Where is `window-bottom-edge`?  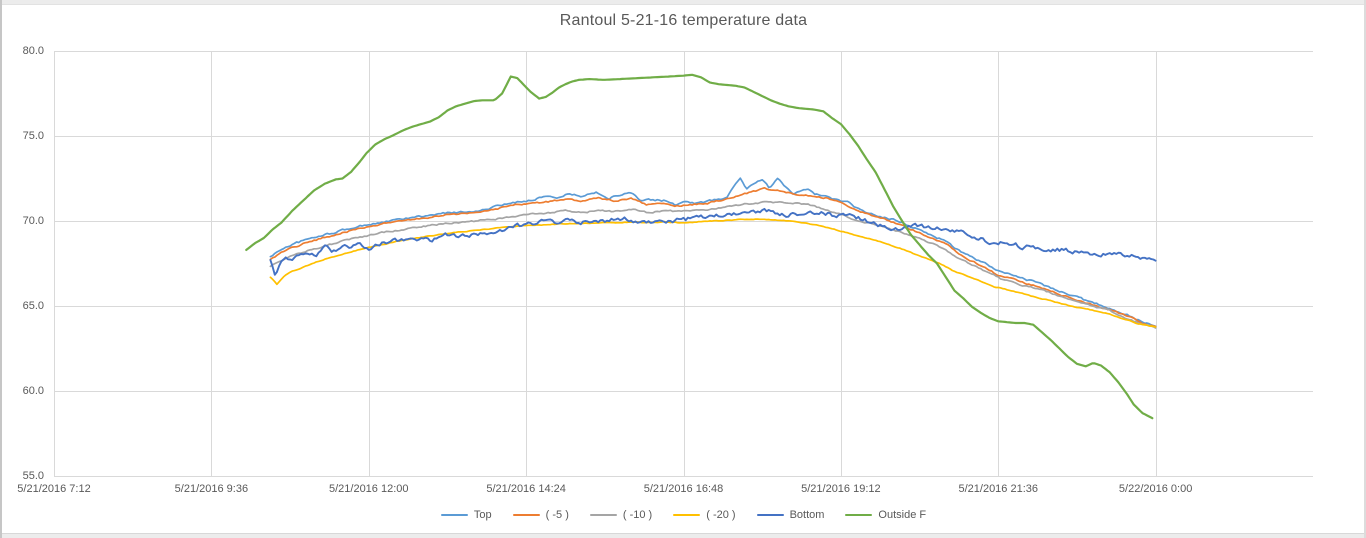 window-bottom-edge is located at coordinates (683, 535).